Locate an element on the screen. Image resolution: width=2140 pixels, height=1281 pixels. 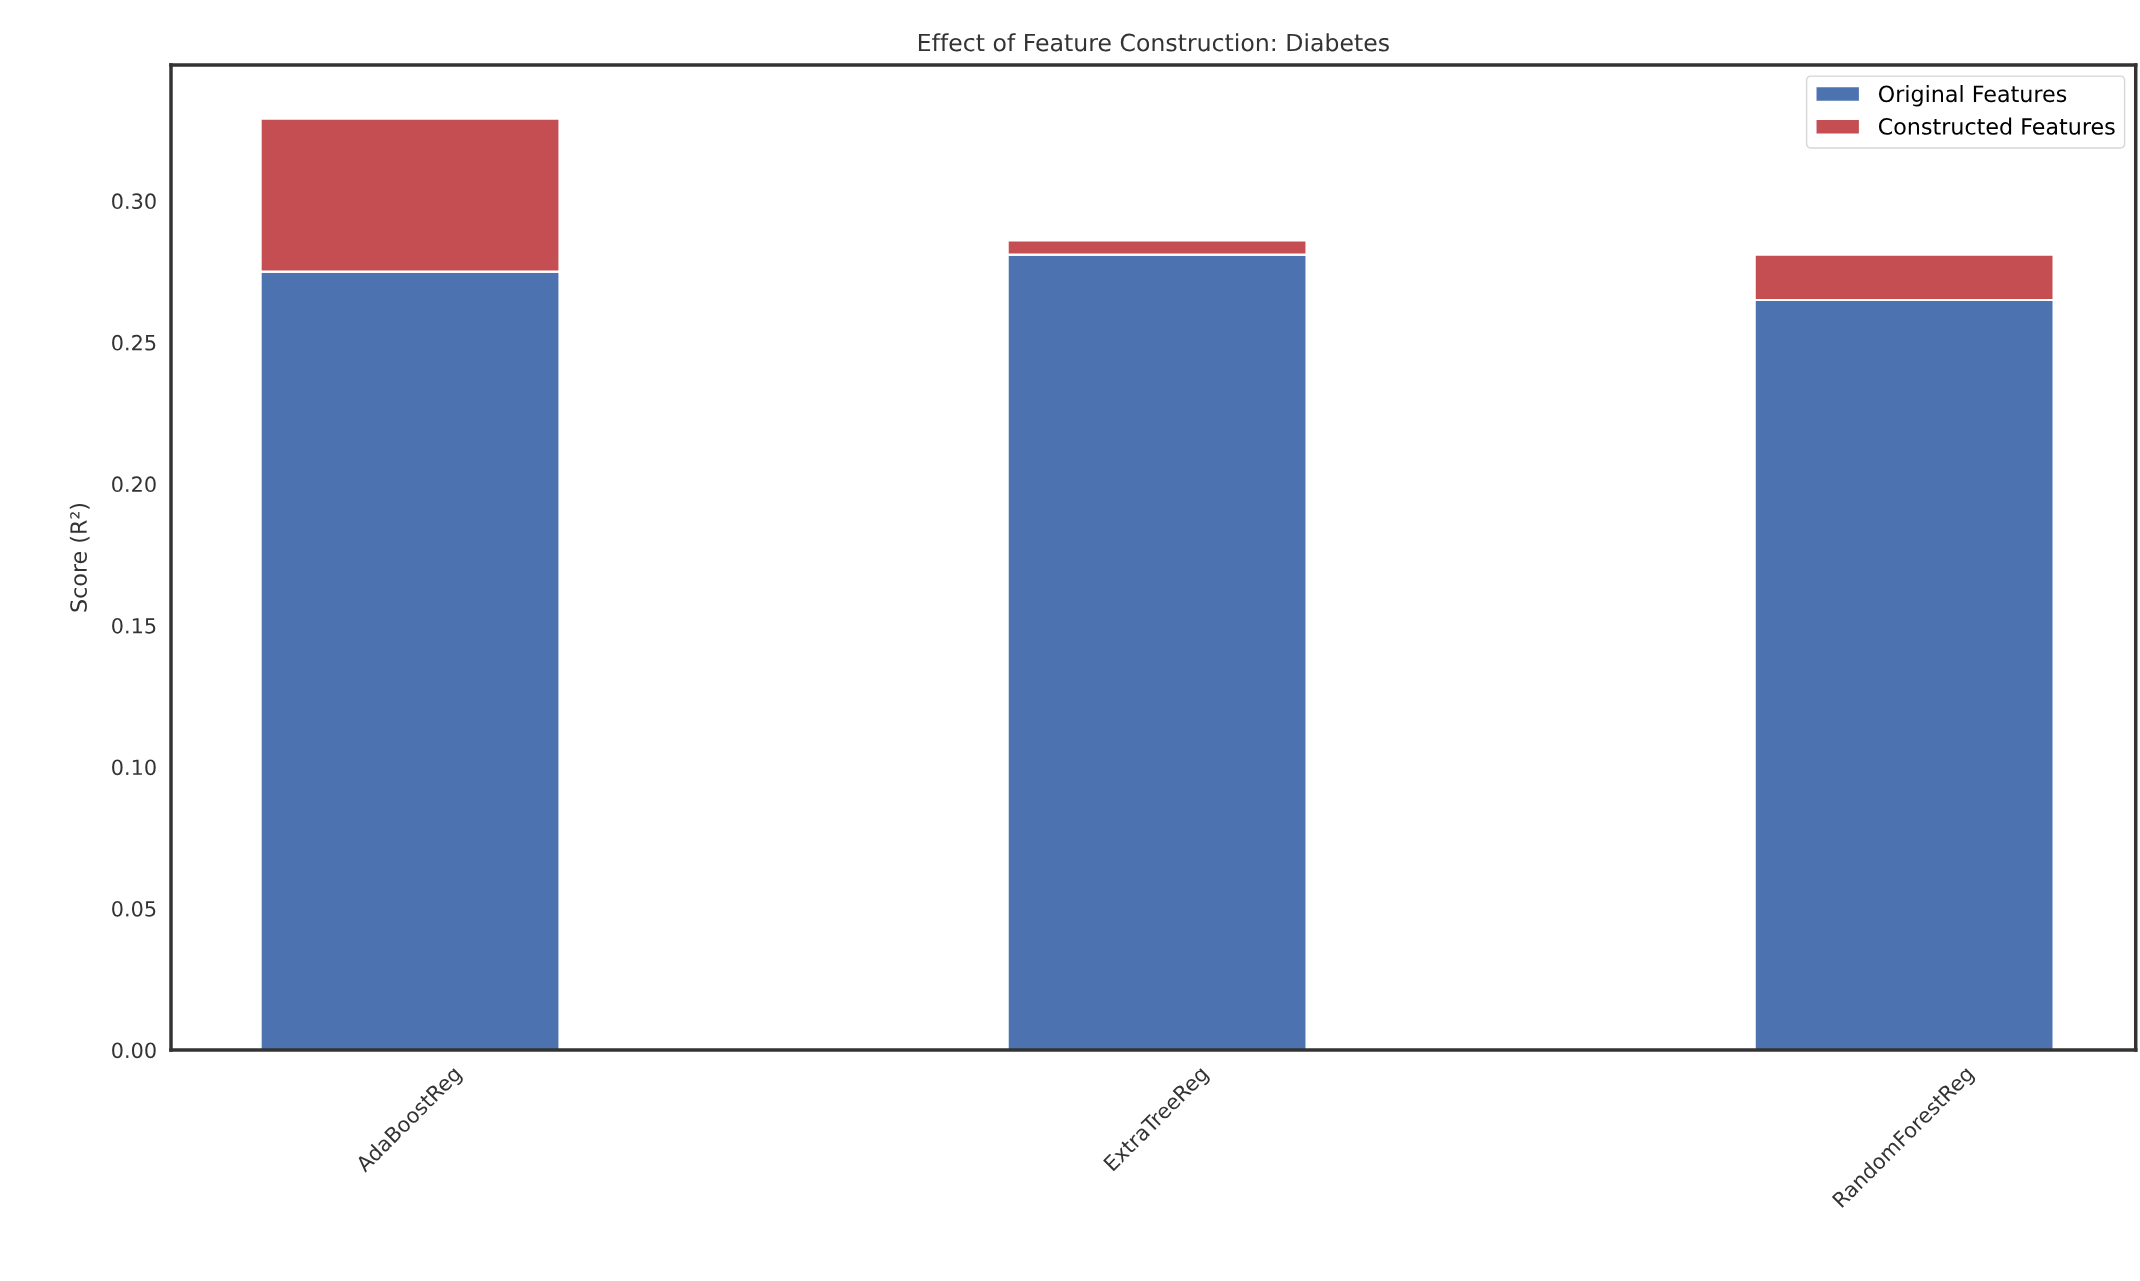
y-tick-label: 0.00 is located at coordinates (134, 1050).